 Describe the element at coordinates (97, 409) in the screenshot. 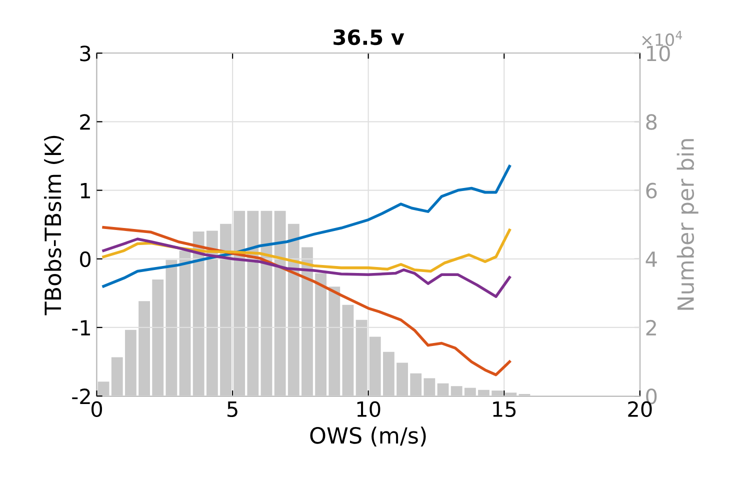

I see `x-tick-label: 0` at that location.